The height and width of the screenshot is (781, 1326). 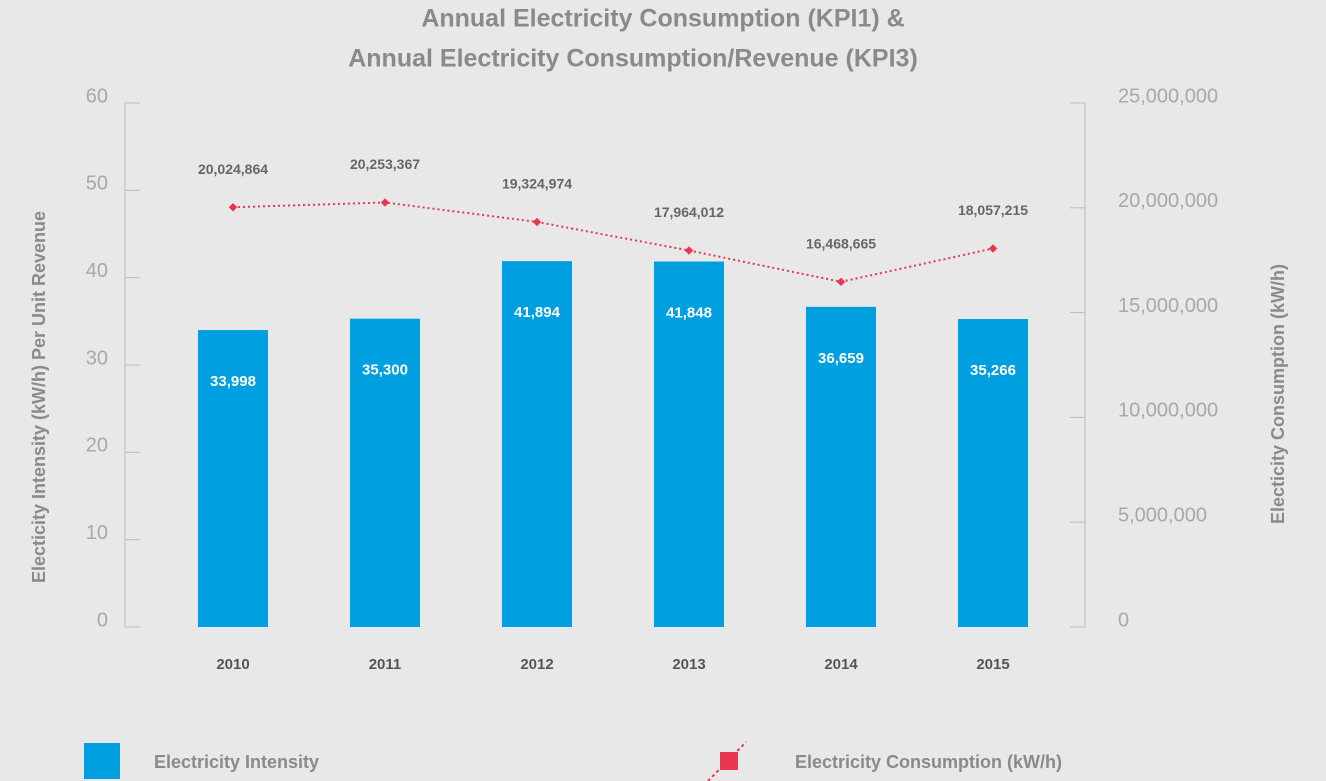 I want to click on point-label: 19,324,974, so click(x=537, y=184).